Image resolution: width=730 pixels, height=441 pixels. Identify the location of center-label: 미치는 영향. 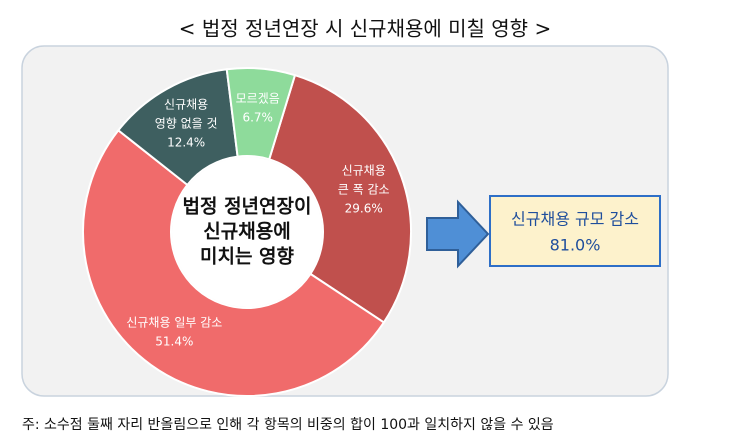
(247, 257).